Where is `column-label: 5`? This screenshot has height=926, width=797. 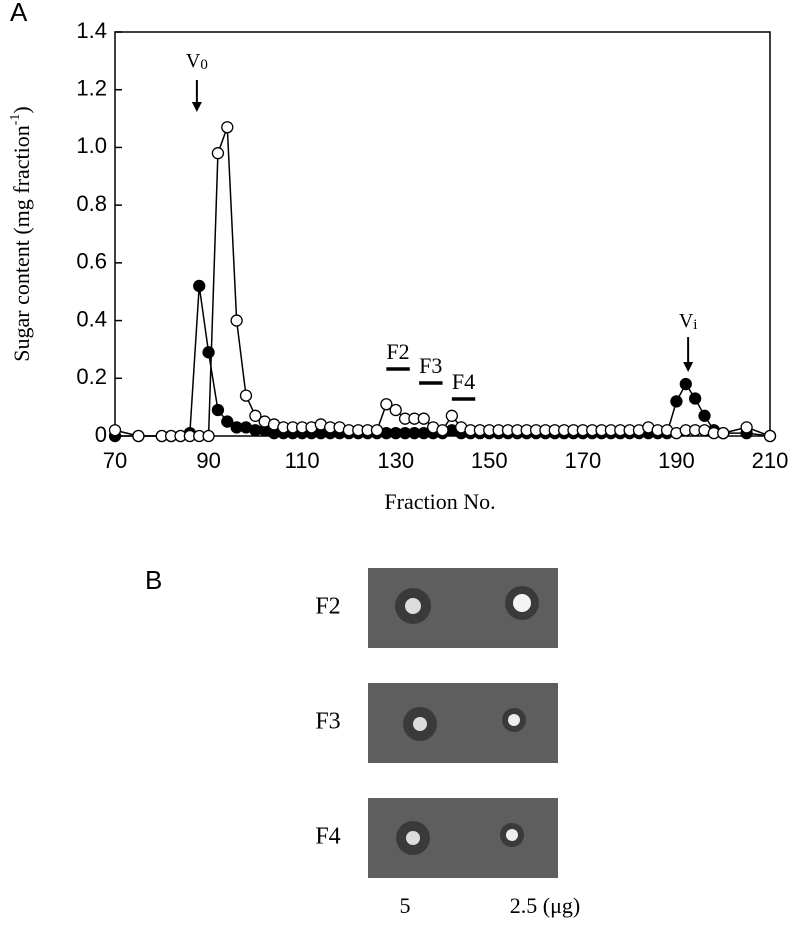
column-label: 5 is located at coordinates (405, 905).